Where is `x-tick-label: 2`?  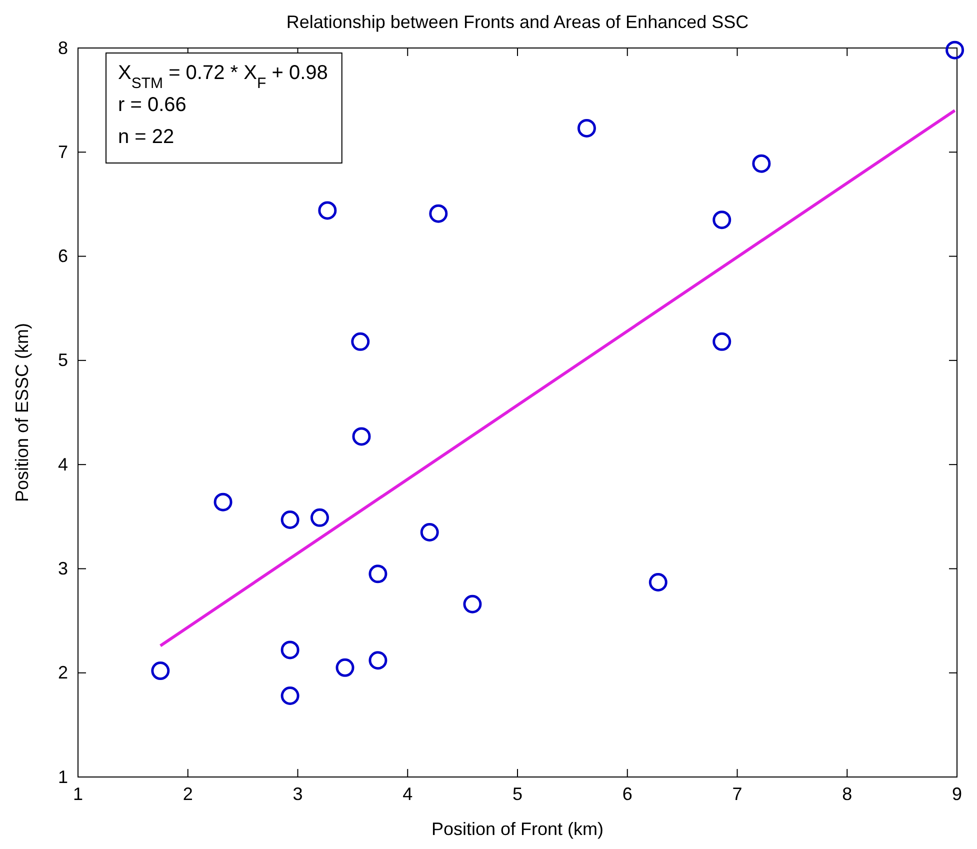
x-tick-label: 2 is located at coordinates (187, 794).